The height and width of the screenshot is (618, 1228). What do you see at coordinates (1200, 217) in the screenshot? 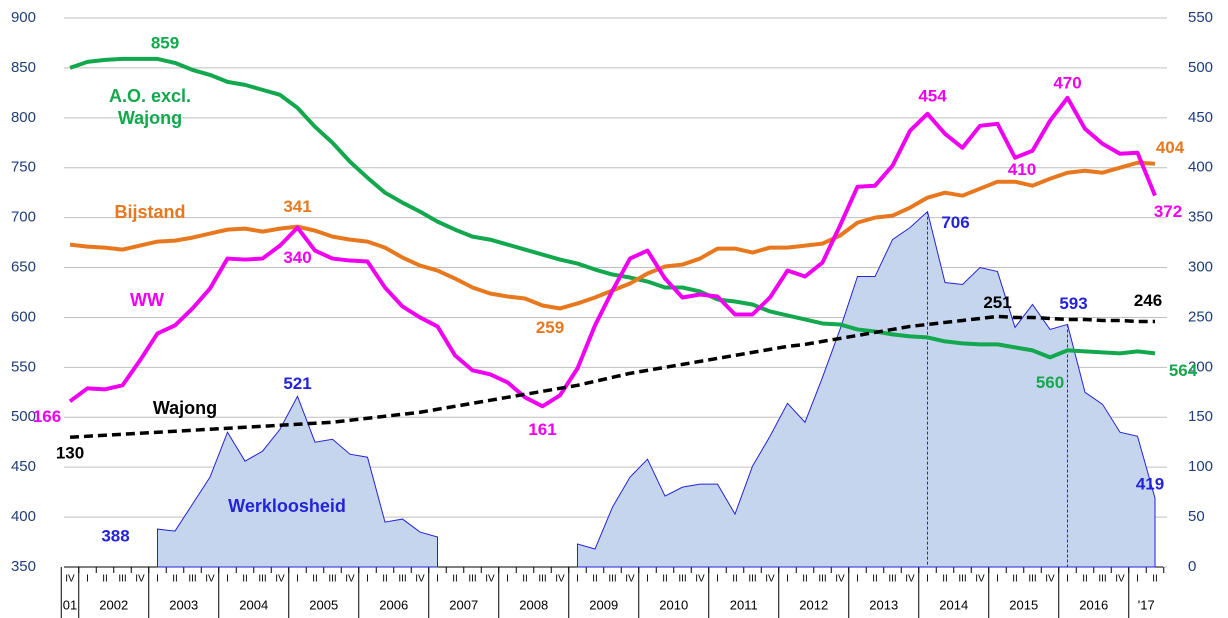
I see `y2-tick-label: 350` at bounding box center [1200, 217].